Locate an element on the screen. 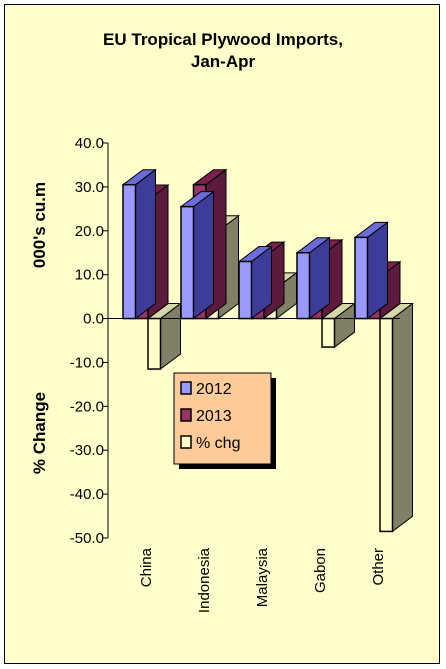 The image size is (446, 669). y-tick-label: -30.0 is located at coordinates (87, 450).